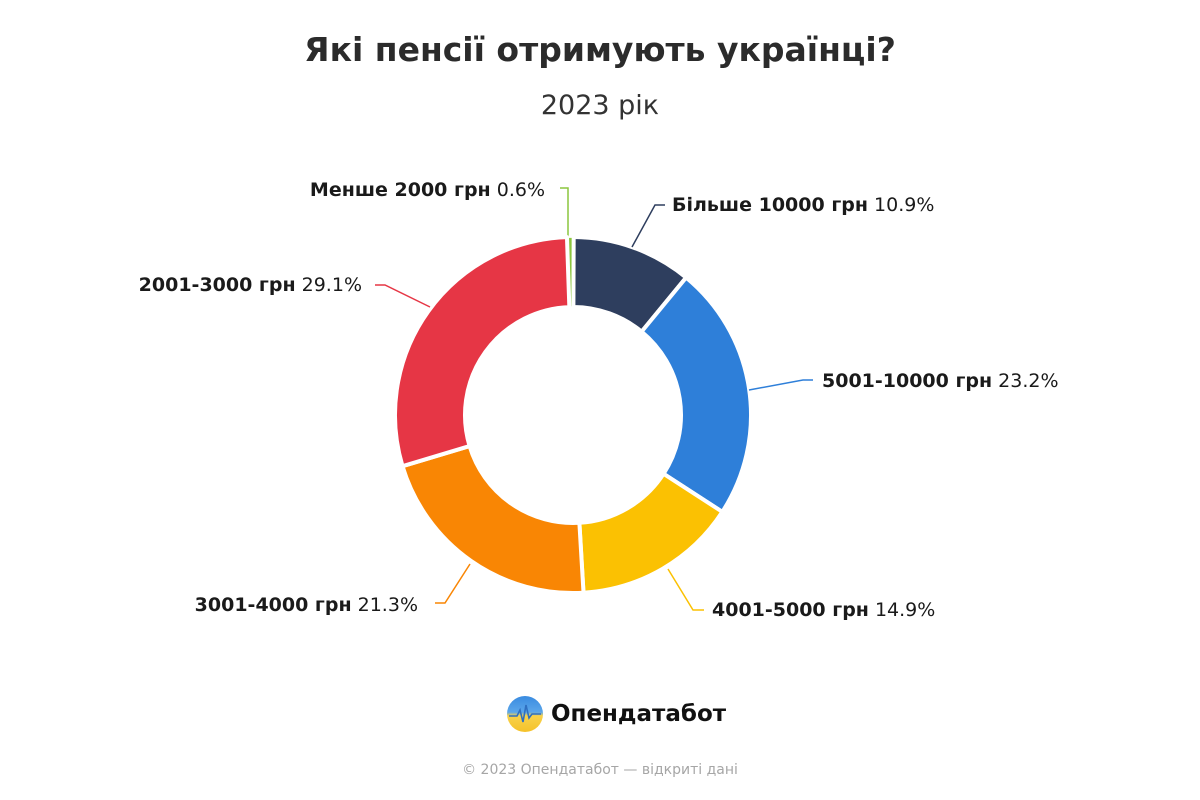 The image size is (1200, 800). I want to click on chart-subtitle: 2023 рік, so click(600, 105).